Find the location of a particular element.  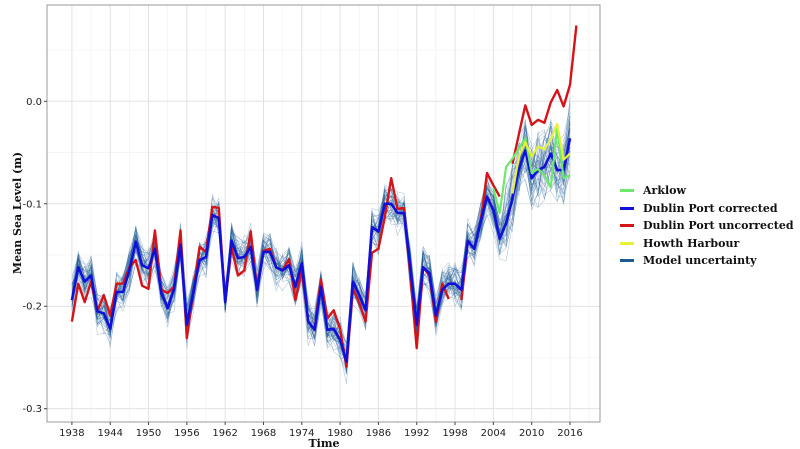

legend-item-howth: Howth Harbour is located at coordinates (707, 244).